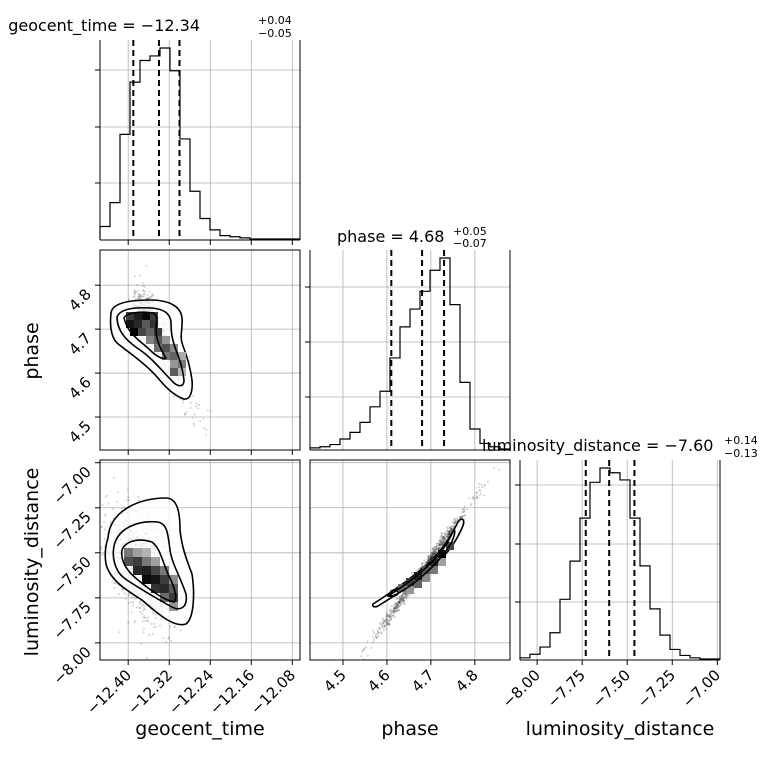 The width and height of the screenshot is (760, 760). I want to click on title-luminosity-distance: luminosity_distance = −7.60, so click(597, 446).